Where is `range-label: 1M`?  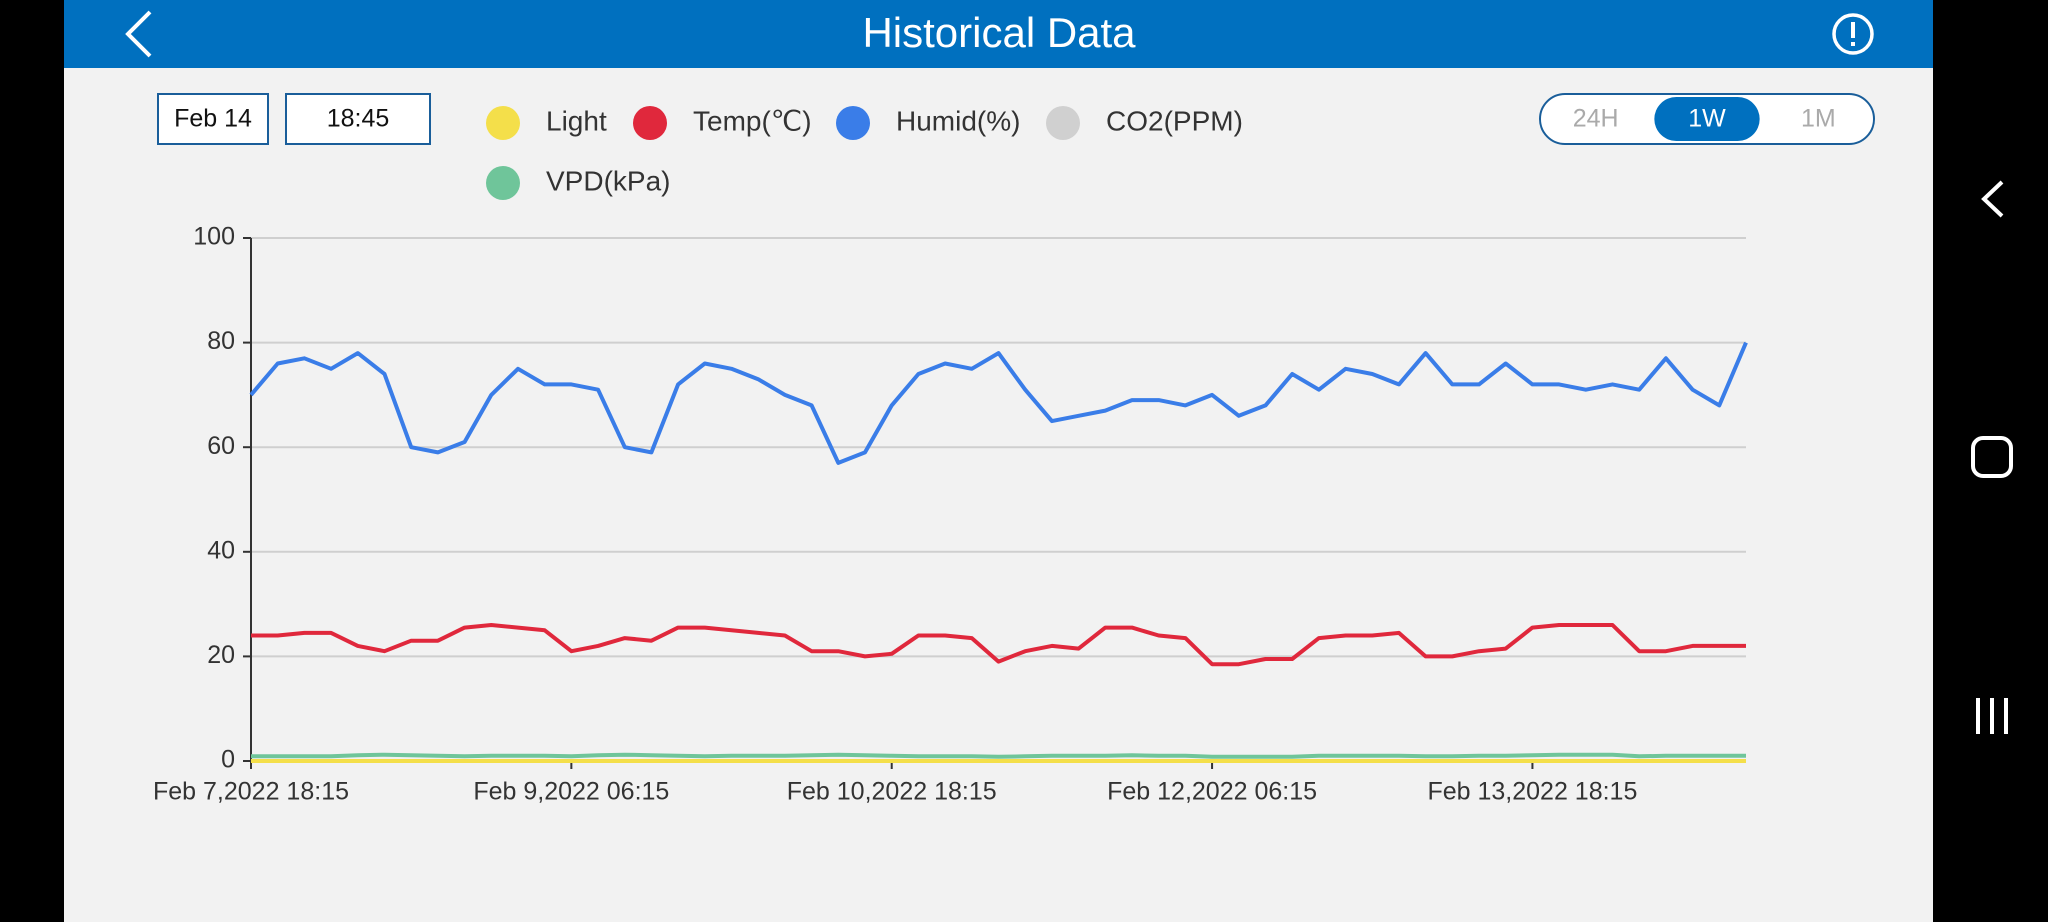
range-label: 1M is located at coordinates (1818, 119).